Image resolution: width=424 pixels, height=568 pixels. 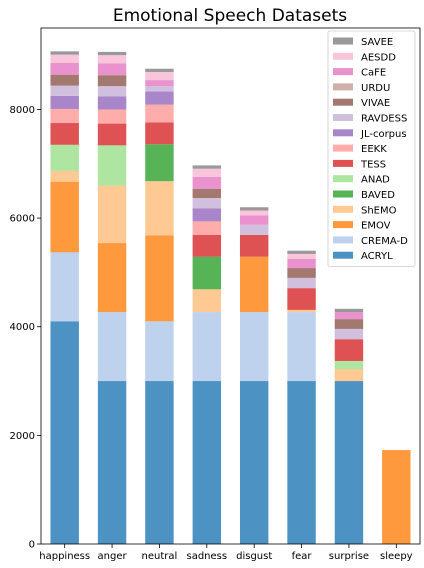 I want to click on bar-sadness-shemo, so click(x=207, y=301).